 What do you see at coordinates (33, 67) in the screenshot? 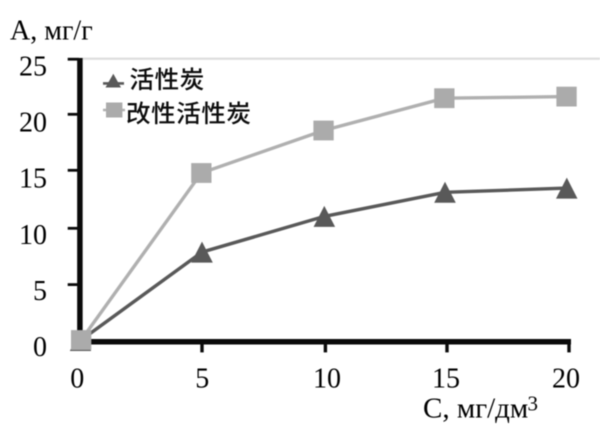
I see `svg-text: 25` at bounding box center [33, 67].